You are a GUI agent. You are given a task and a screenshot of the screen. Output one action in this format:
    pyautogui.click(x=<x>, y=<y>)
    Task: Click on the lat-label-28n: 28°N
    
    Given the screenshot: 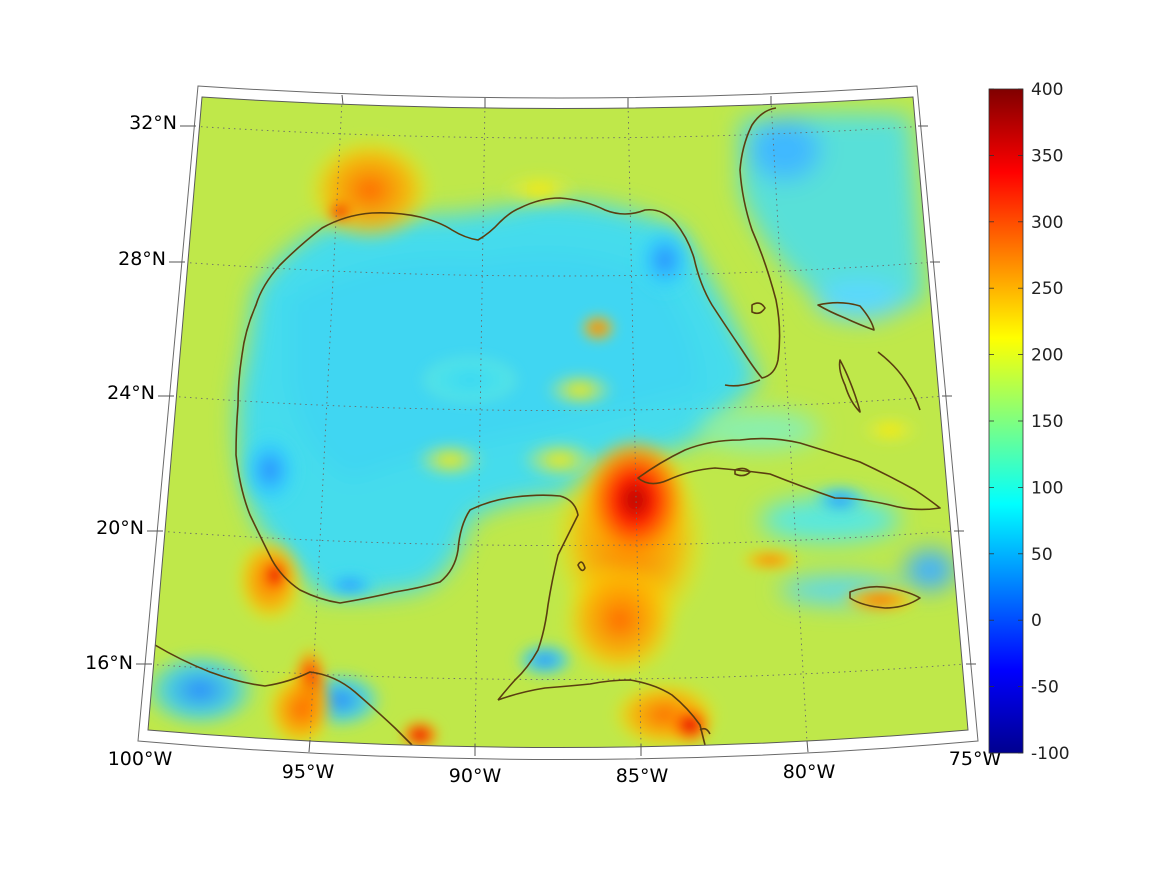 What is the action you would take?
    pyautogui.click(x=142, y=259)
    